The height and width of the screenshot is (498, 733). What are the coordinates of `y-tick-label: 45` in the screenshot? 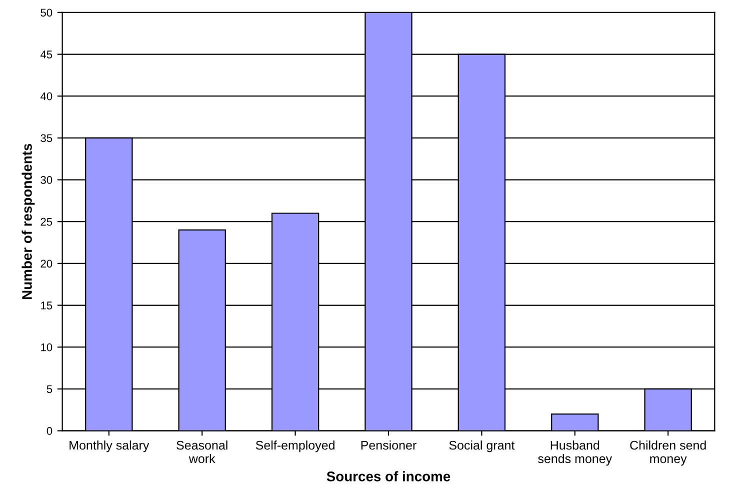 It's located at (46, 54).